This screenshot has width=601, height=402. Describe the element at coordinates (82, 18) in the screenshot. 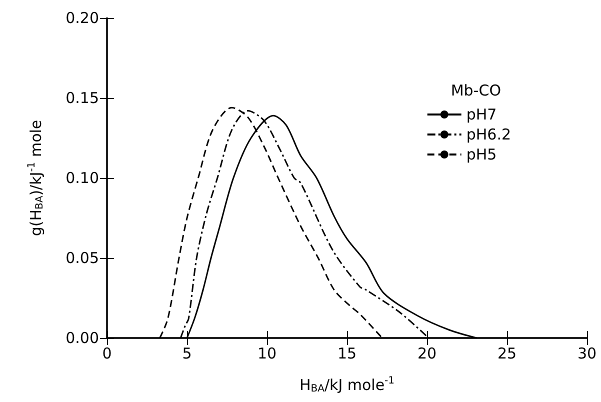

I see `y-tick-label: 0.20` at that location.